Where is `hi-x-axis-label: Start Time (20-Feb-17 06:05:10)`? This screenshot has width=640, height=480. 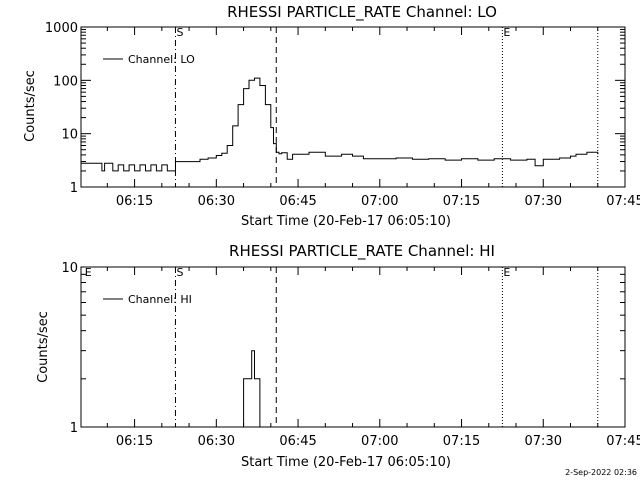
hi-x-axis-label: Start Time (20-Feb-17 06:05:10) is located at coordinates (346, 462).